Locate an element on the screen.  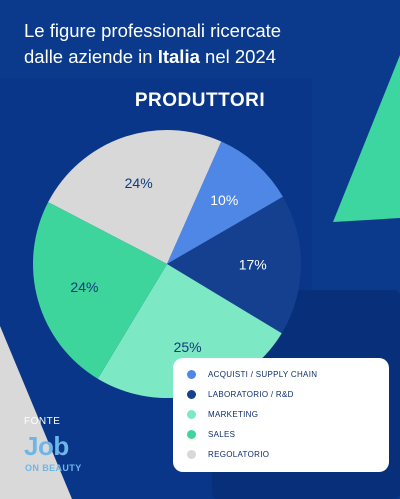
pie-slice-sales is located at coordinates (99, 290).